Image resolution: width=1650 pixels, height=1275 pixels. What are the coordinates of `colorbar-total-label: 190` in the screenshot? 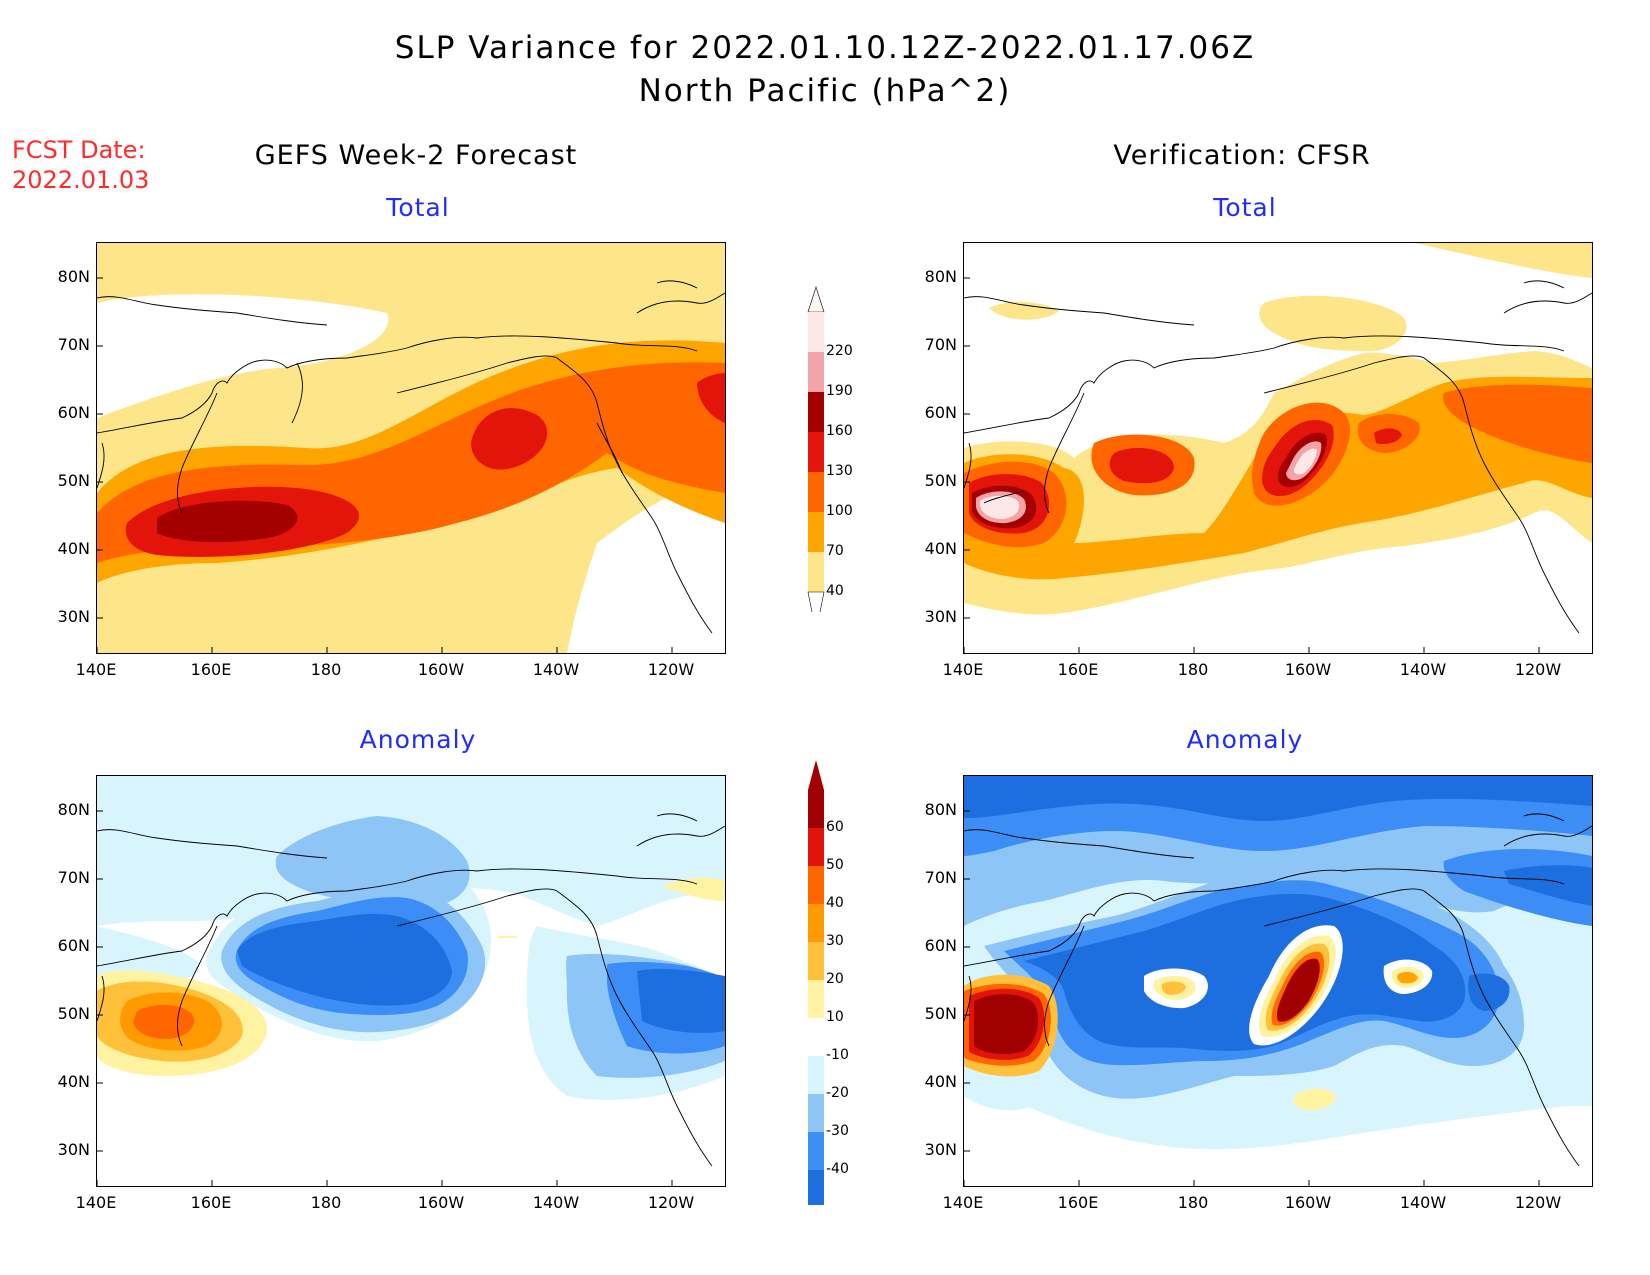 It's located at (839, 391).